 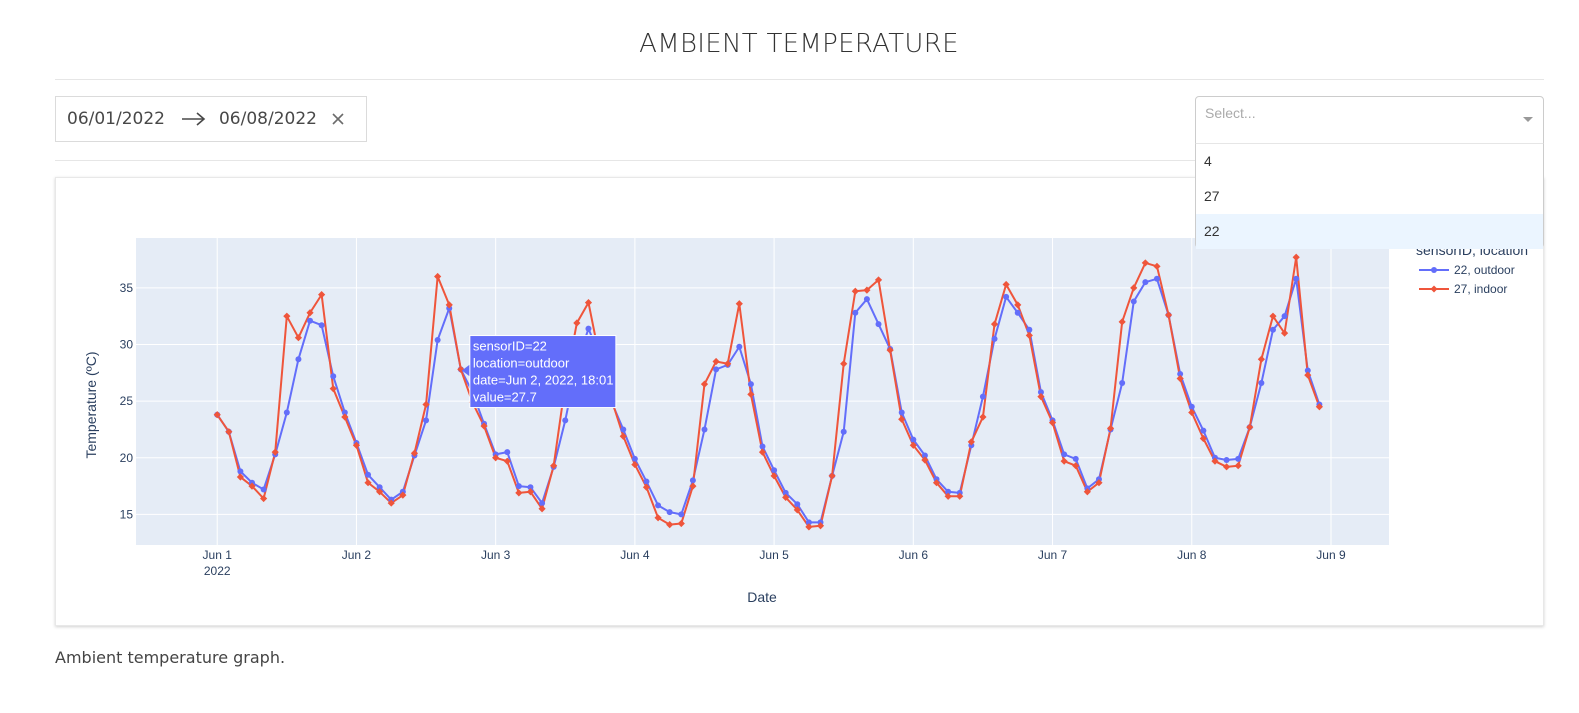 I want to click on legend-item-indoor: 27, indoor, so click(x=1463, y=289).